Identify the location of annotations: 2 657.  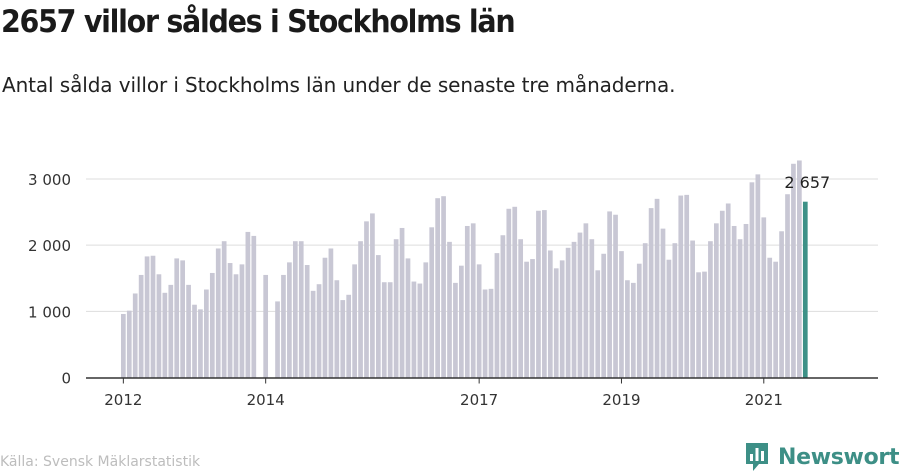
(807, 182).